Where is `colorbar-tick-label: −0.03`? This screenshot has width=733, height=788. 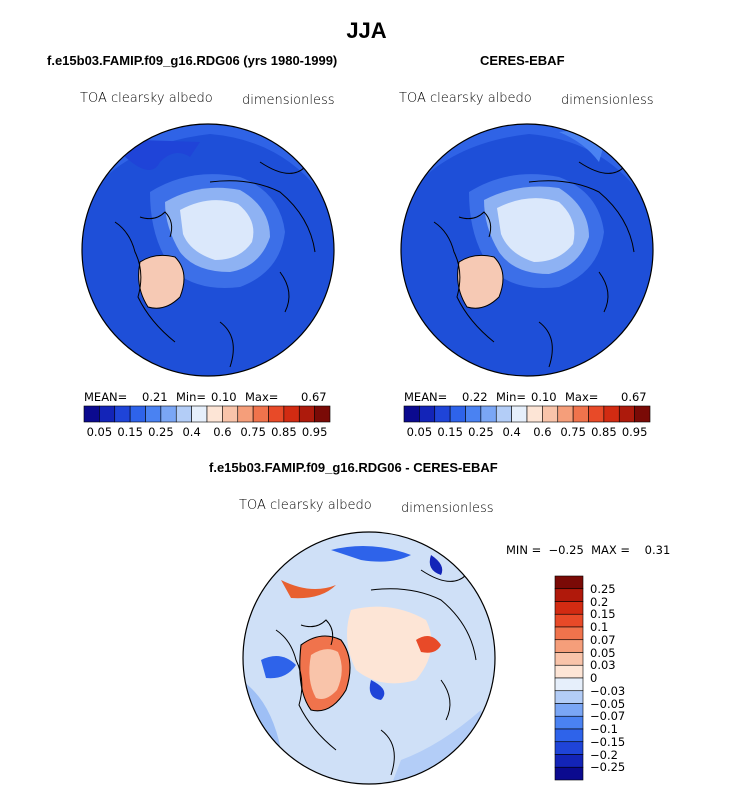 colorbar-tick-label: −0.03 is located at coordinates (608, 690).